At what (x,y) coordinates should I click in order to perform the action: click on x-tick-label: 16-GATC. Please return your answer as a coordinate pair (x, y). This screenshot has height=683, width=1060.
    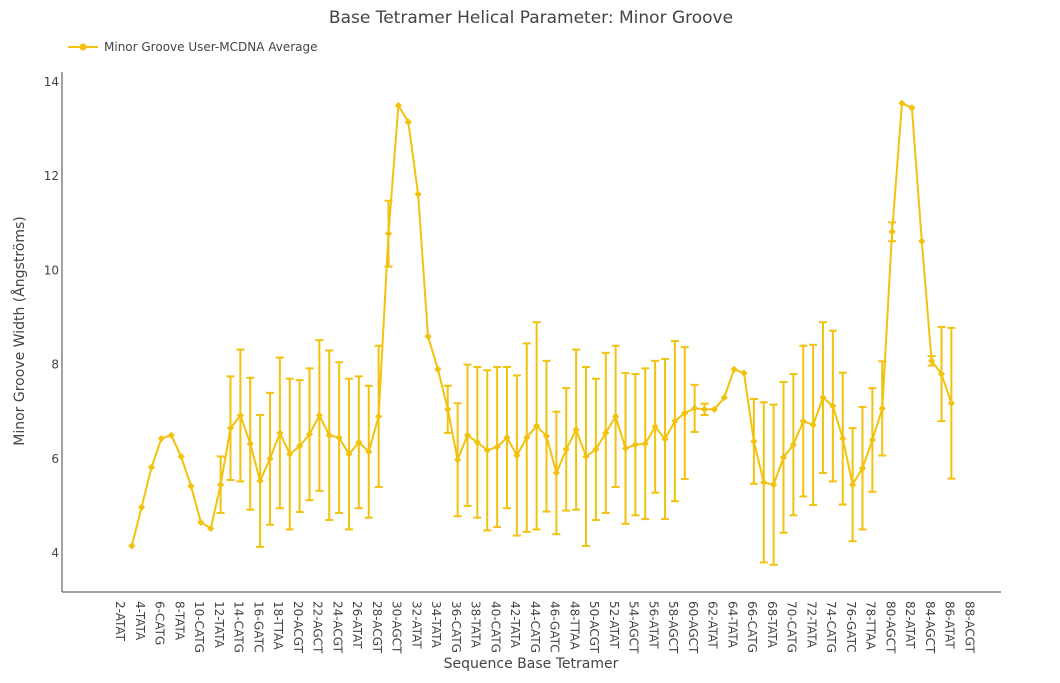
    Looking at the image, I should click on (258, 627).